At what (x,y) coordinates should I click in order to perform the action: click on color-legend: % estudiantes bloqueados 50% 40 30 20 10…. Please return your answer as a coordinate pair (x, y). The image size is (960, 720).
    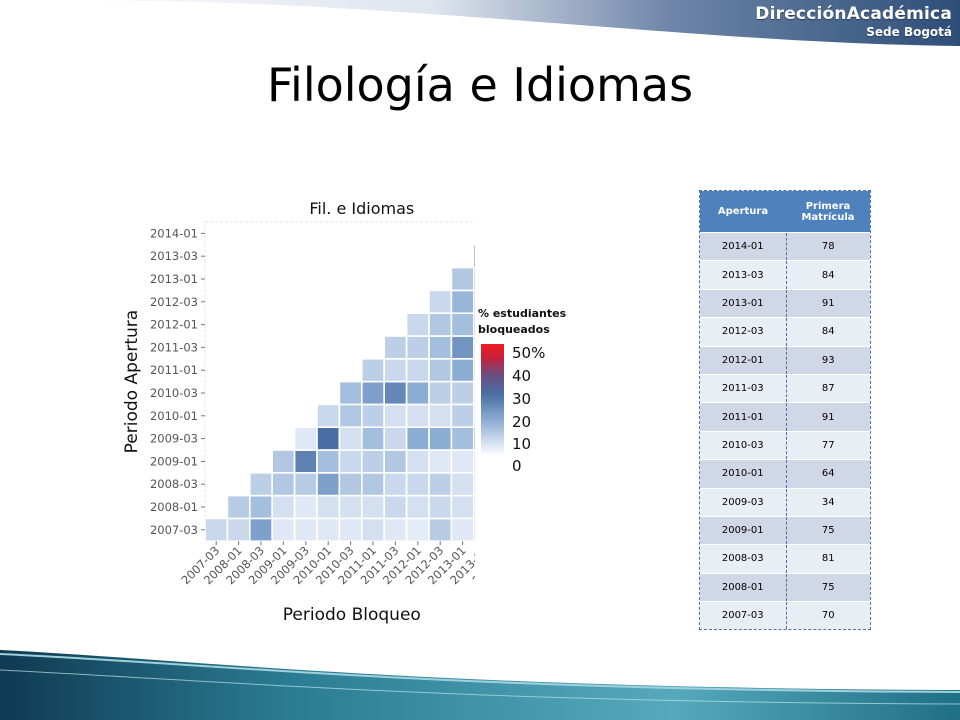
    Looking at the image, I should click on (533, 390).